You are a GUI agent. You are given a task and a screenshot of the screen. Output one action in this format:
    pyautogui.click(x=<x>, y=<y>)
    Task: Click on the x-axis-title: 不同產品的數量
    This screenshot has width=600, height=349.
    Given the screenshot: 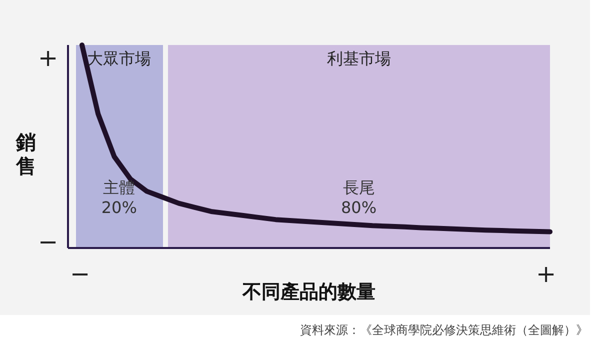 What is the action you would take?
    pyautogui.click(x=309, y=292)
    